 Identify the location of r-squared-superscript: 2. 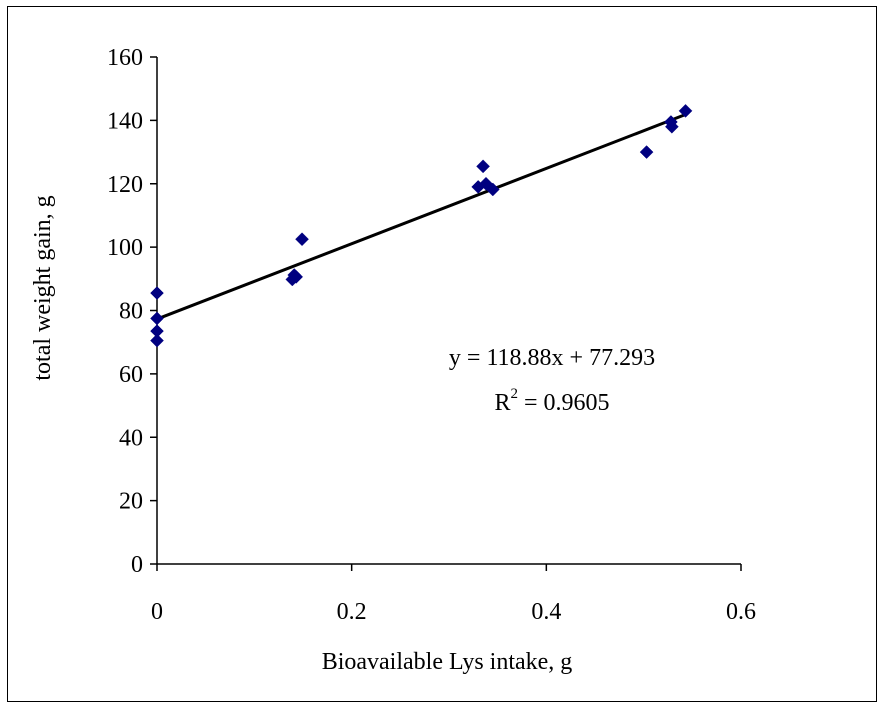
(514, 394).